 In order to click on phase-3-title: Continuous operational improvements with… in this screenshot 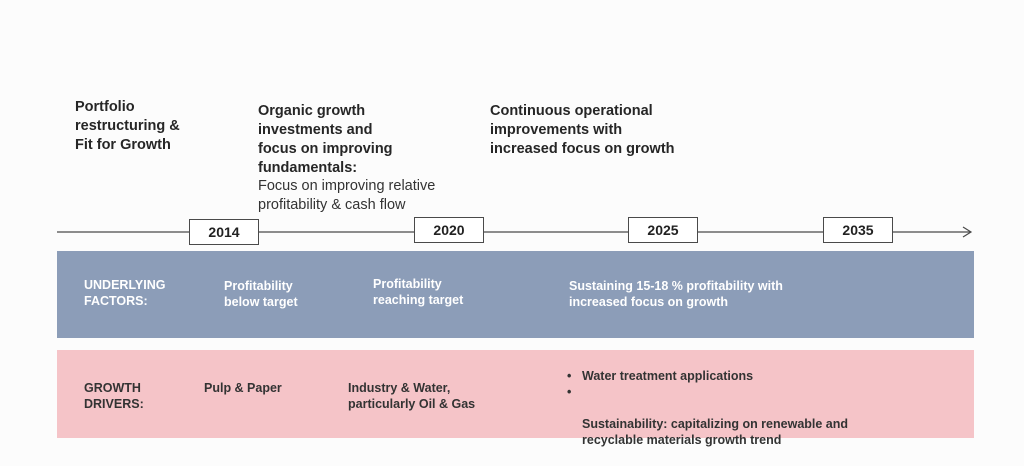, I will do `click(582, 130)`.